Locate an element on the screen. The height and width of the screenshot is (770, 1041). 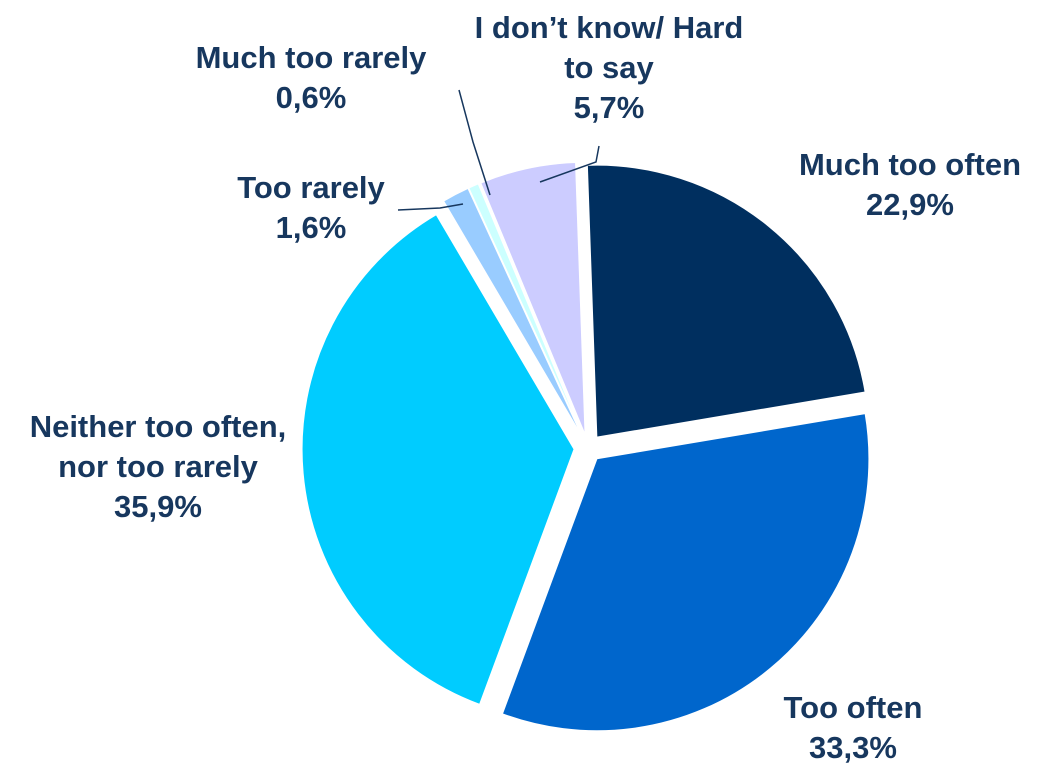
slice-value-label: 0,6% is located at coordinates (311, 97).